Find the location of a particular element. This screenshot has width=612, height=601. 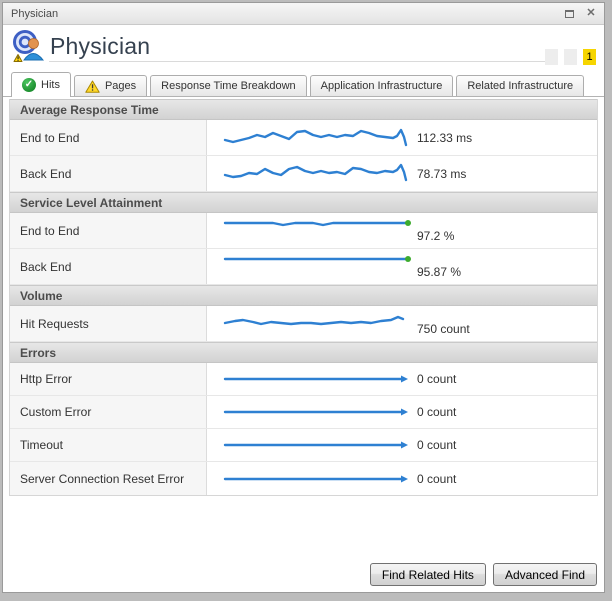

metric-chart-cell: 112.33 ms is located at coordinates (402, 137).